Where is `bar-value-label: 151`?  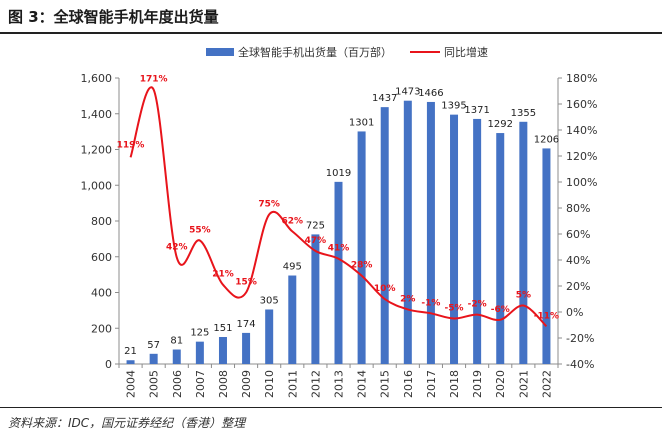 bar-value-label: 151 is located at coordinates (222, 328).